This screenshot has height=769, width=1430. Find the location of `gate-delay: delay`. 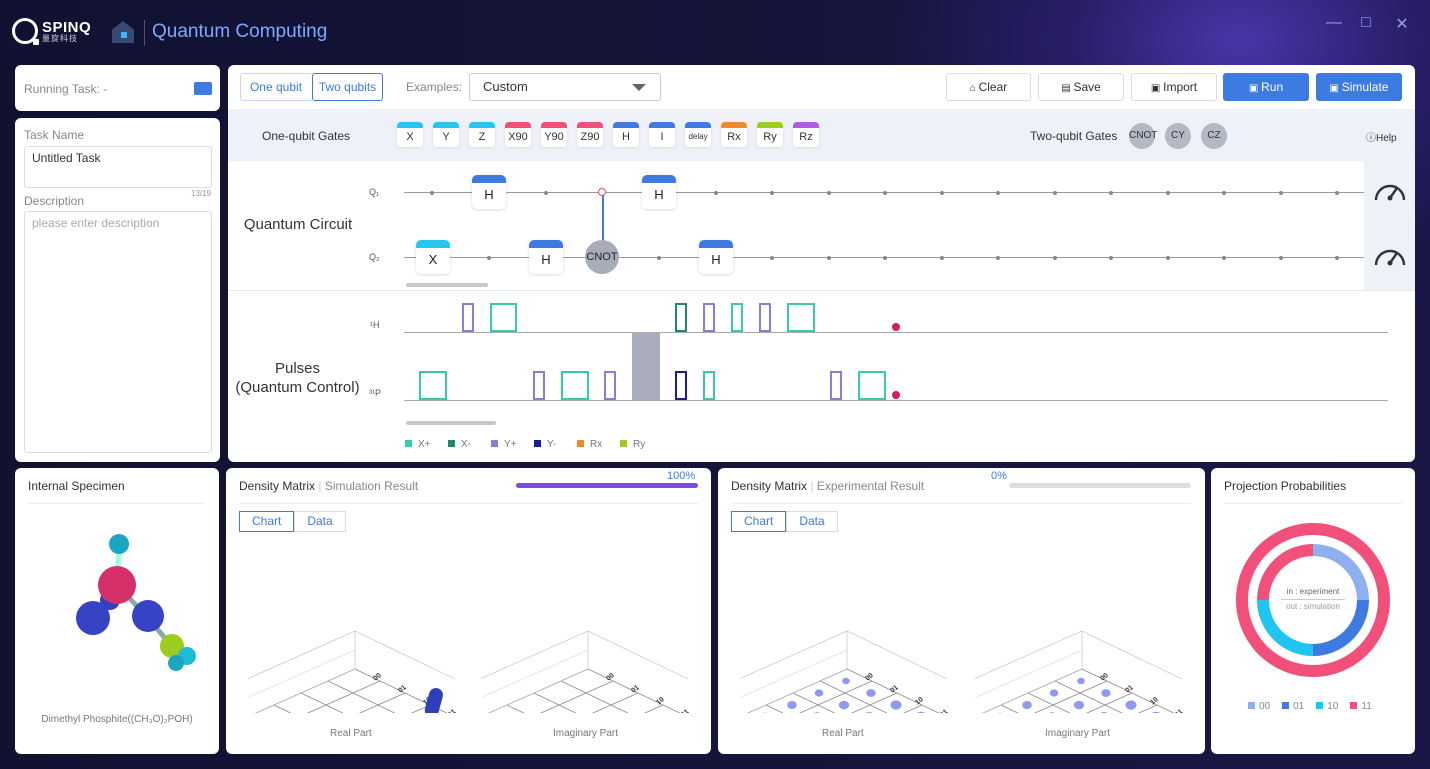

gate-delay: delay is located at coordinates (698, 134).